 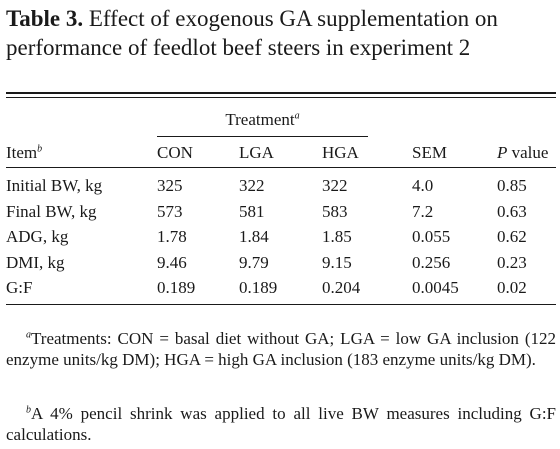 What do you see at coordinates (335, 185) in the screenshot?
I see `hga-cell: 322` at bounding box center [335, 185].